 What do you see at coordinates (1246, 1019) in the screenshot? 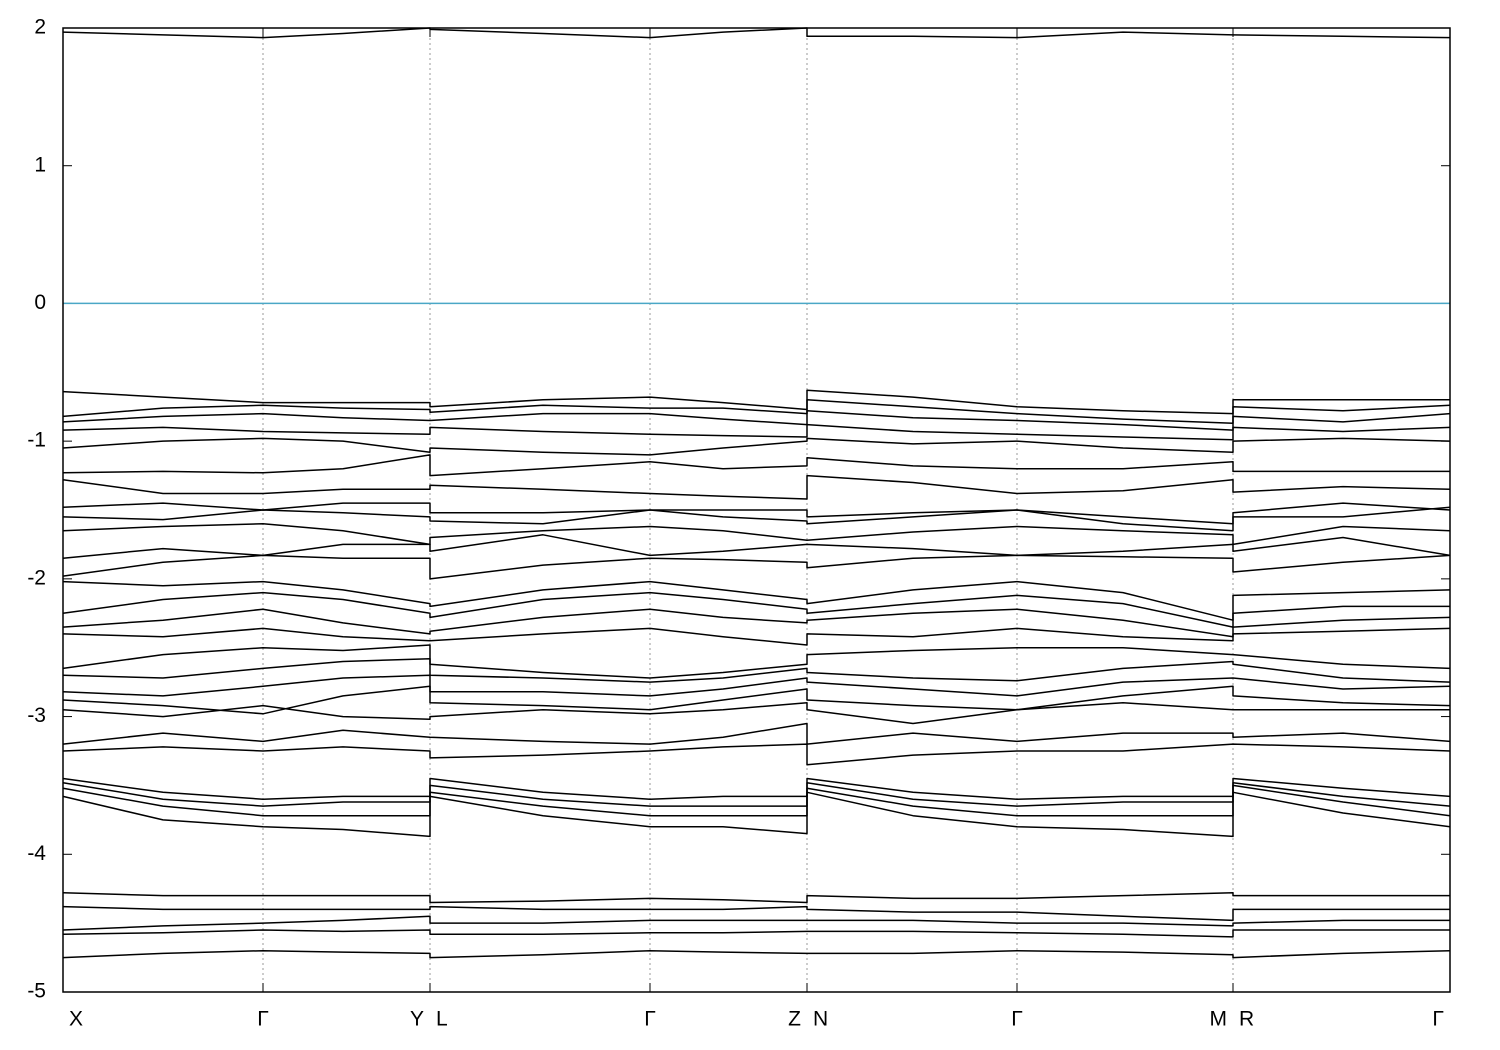
I see `x-tick-label: R` at bounding box center [1246, 1019].